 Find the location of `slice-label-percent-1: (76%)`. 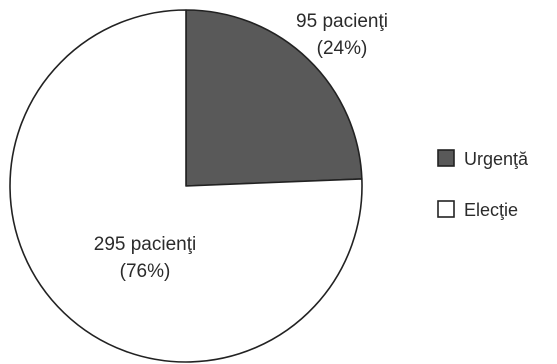

slice-label-percent-1: (76%) is located at coordinates (145, 271).